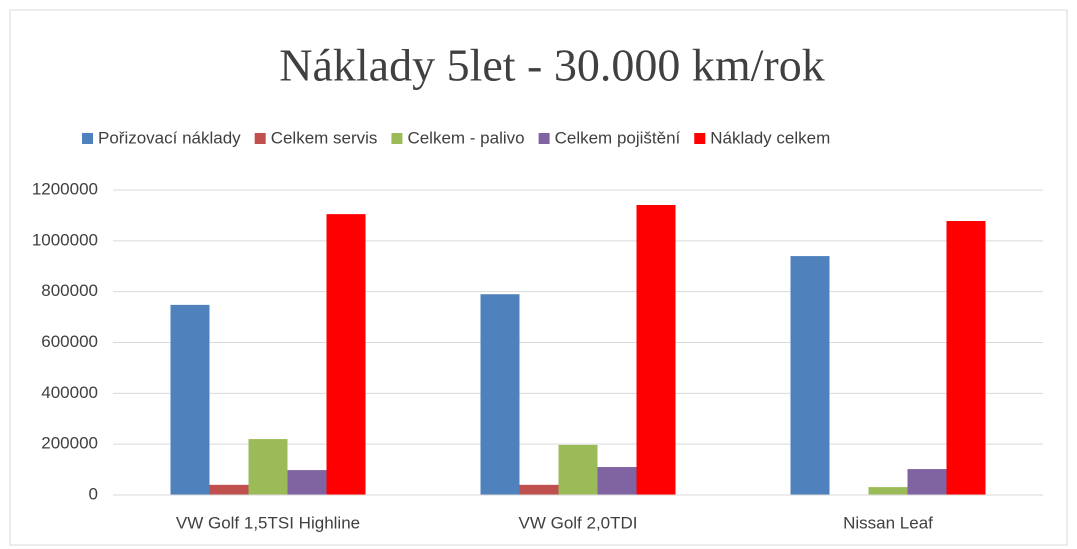 The image size is (1077, 549). Describe the element at coordinates (770, 137) in the screenshot. I see `legend-label: Náklady celkem` at that location.